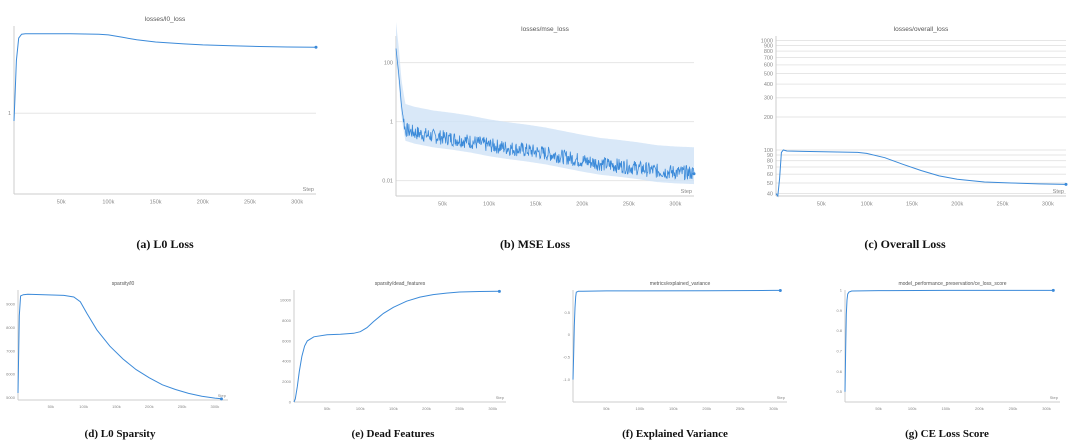 The width and height of the screenshot is (1080, 446). I want to click on y-tick-label: 1000, so click(767, 41).